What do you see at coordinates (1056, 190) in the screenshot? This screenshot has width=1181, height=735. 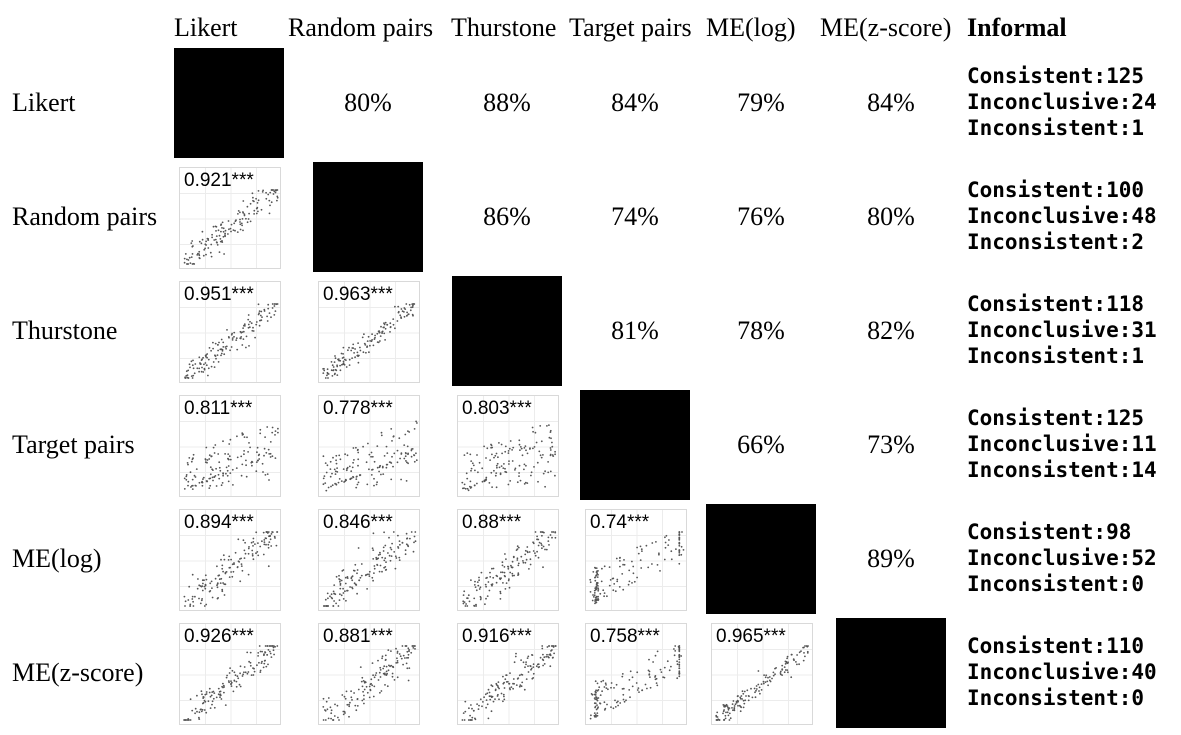 I see `informal-consistent: Consistent:100` at bounding box center [1056, 190].